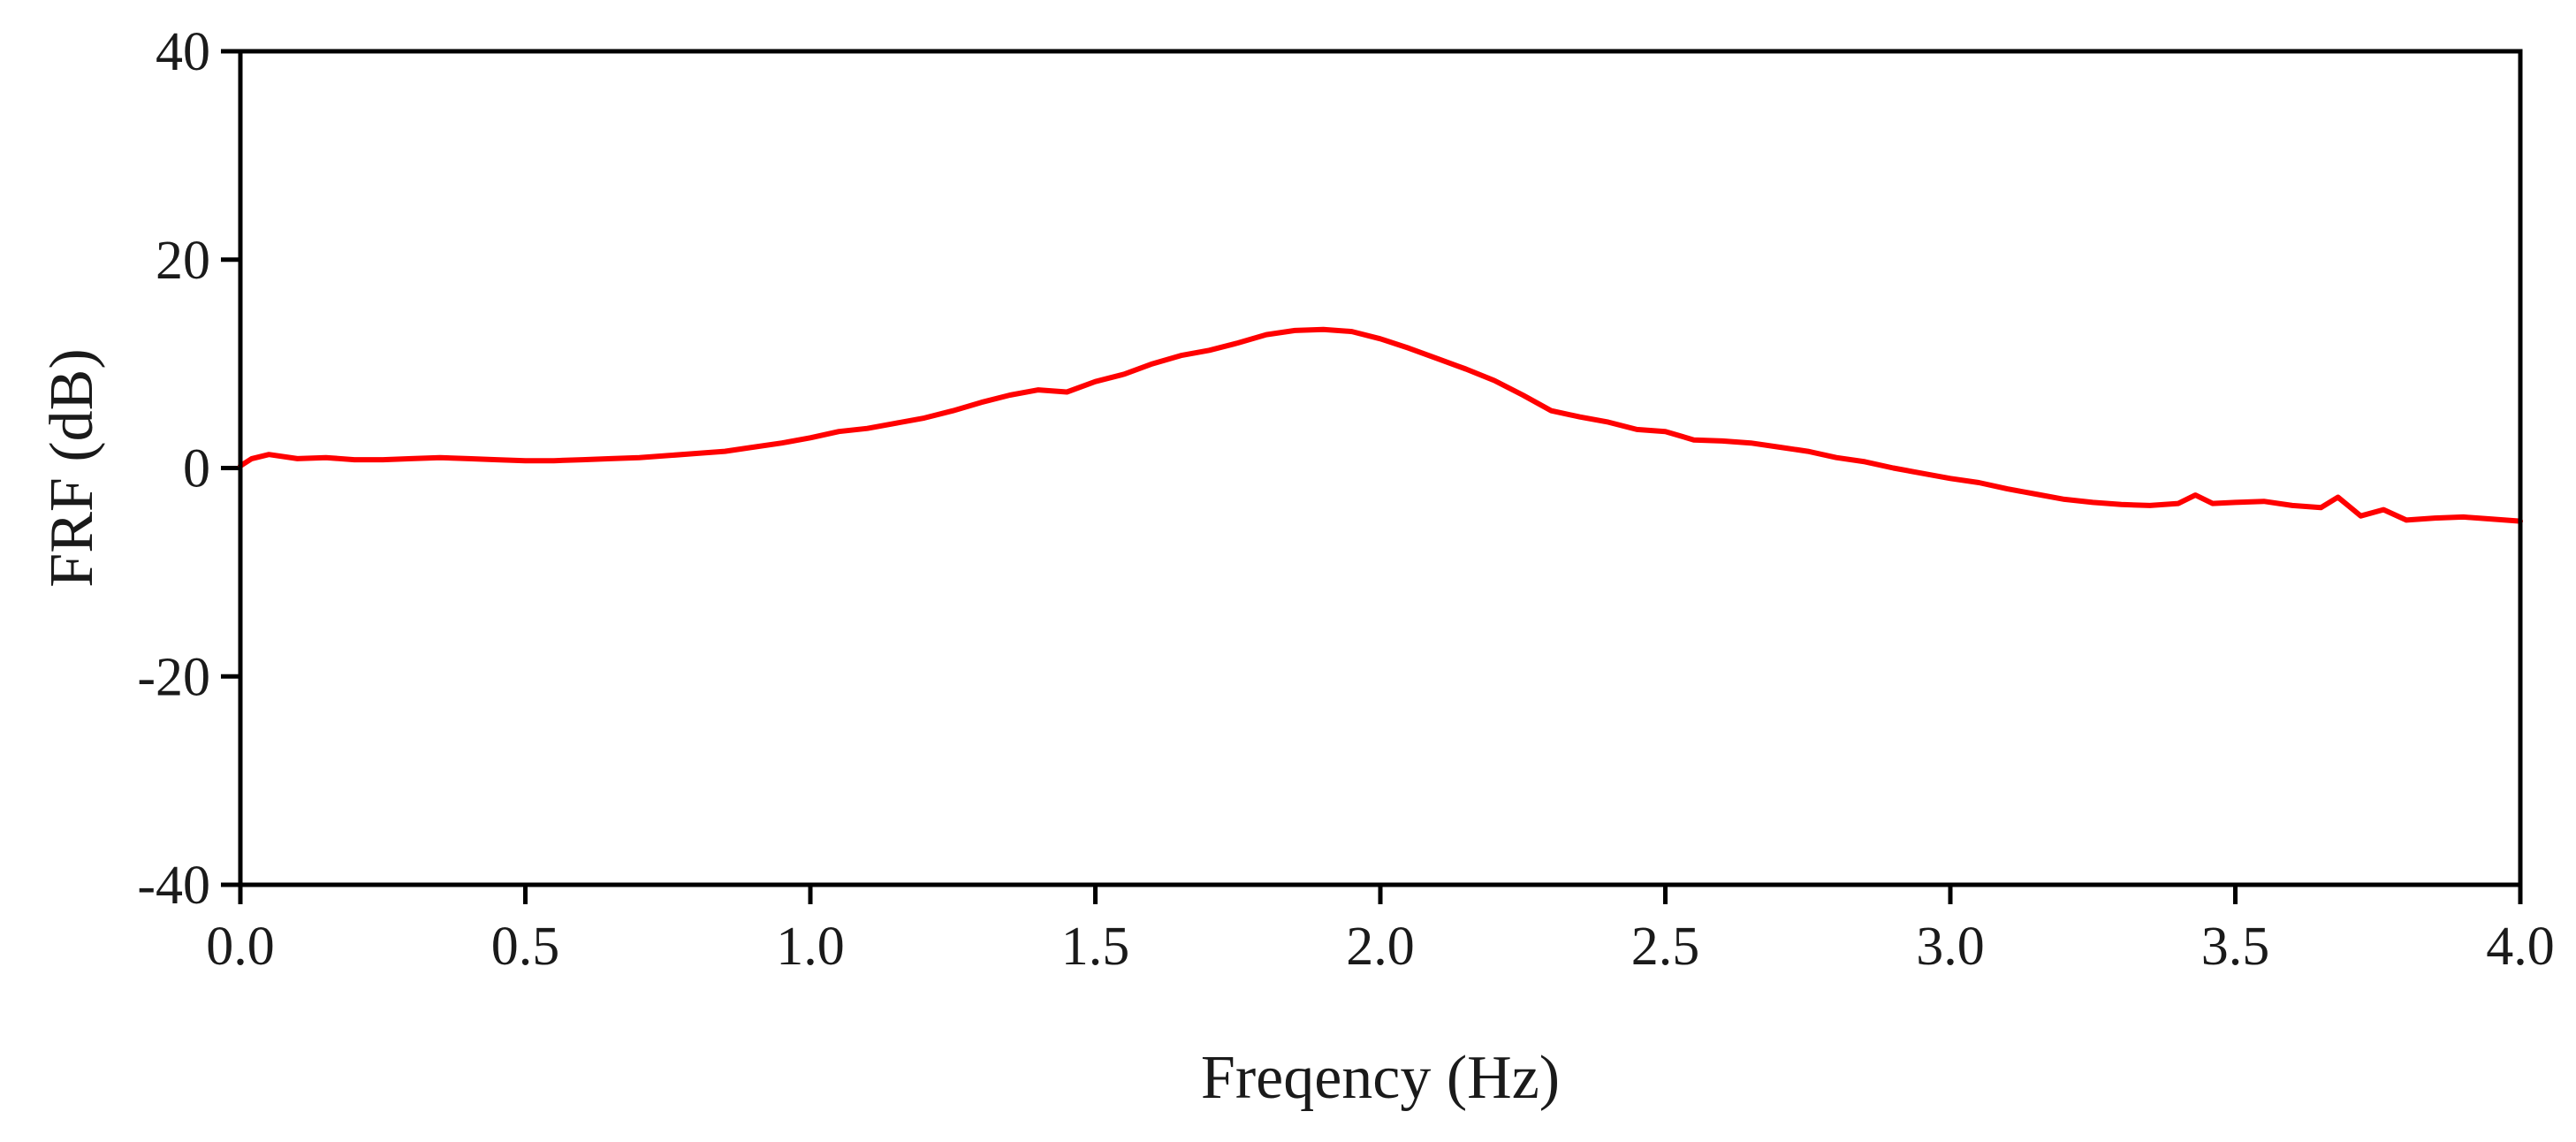  Describe the element at coordinates (1381, 1078) in the screenshot. I see `x-axis-title: Freqency (Hz)` at that location.